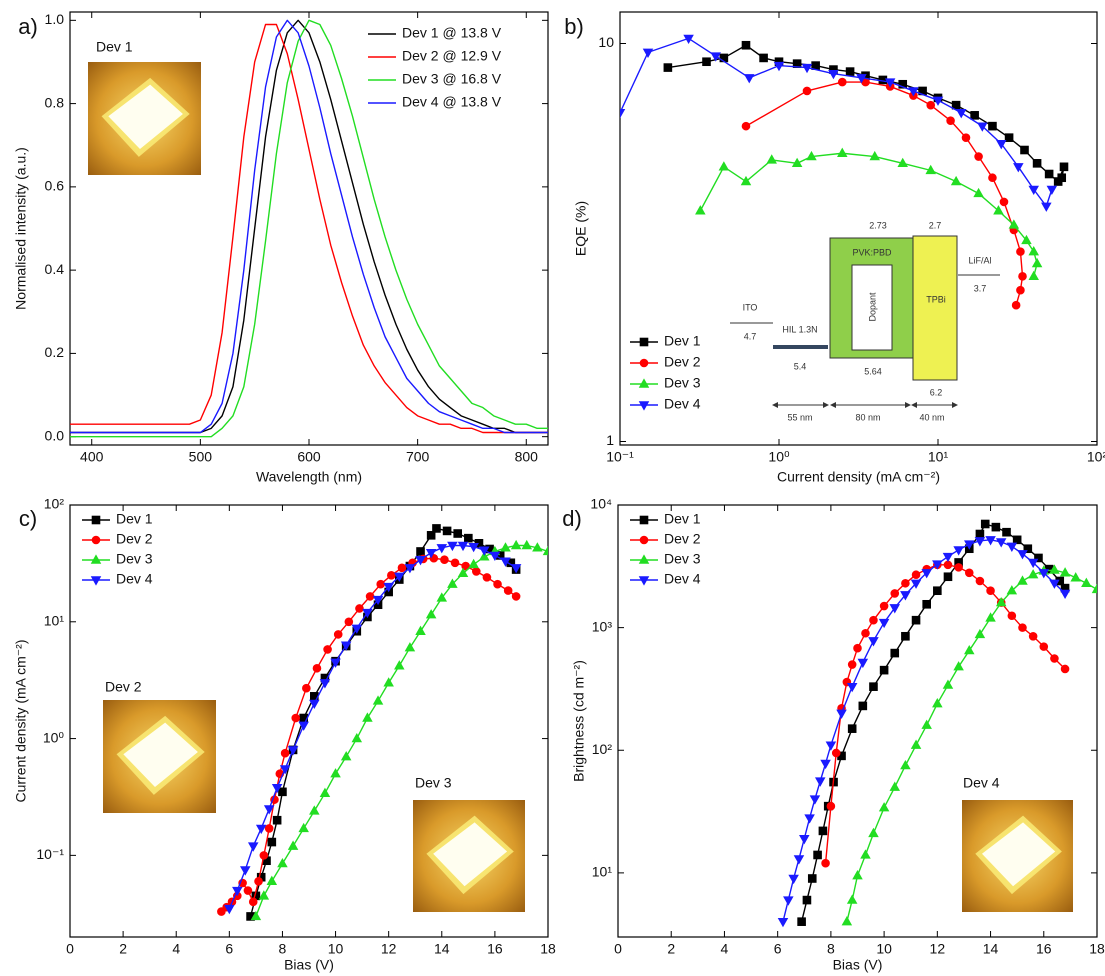 The width and height of the screenshot is (1105, 976). Describe the element at coordinates (21, 721) in the screenshot. I see `y-axis-label: Current density (mA cm⁻²)` at that location.